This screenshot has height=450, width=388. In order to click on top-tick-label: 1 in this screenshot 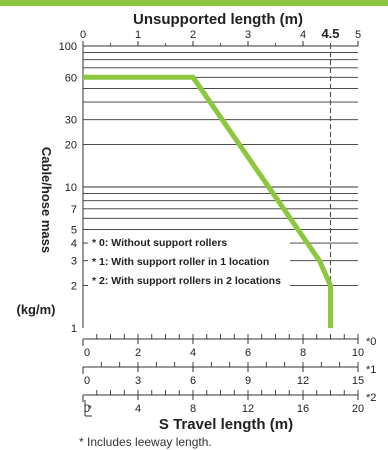, I will do `click(138, 35)`.